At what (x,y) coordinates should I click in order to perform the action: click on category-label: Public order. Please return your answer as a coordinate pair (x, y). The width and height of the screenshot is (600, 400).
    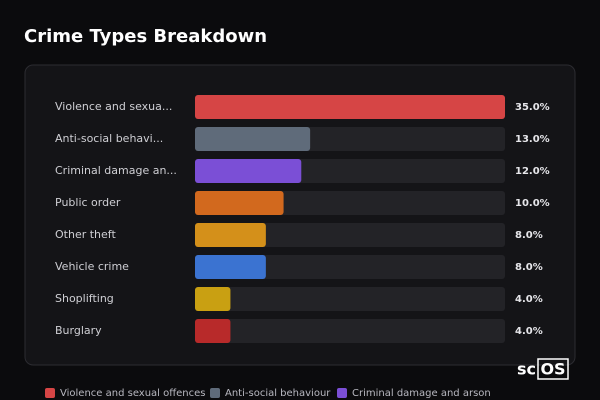
    Looking at the image, I should click on (88, 202).